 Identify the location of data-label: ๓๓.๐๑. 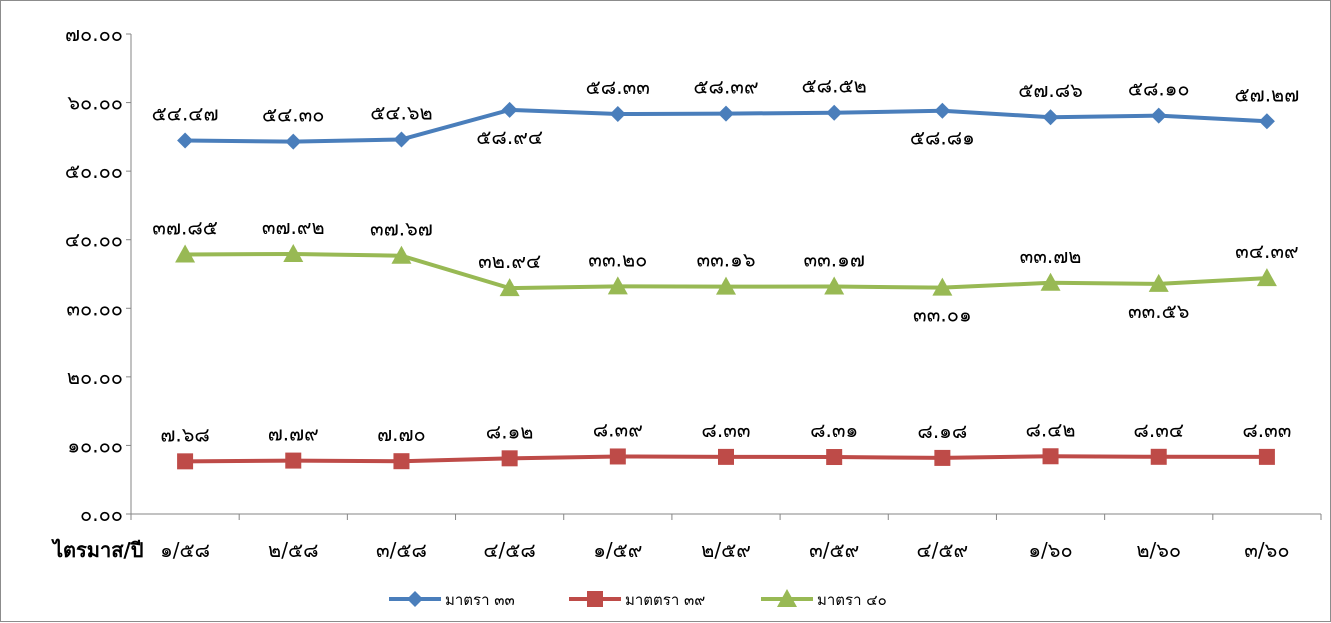
(942, 315).